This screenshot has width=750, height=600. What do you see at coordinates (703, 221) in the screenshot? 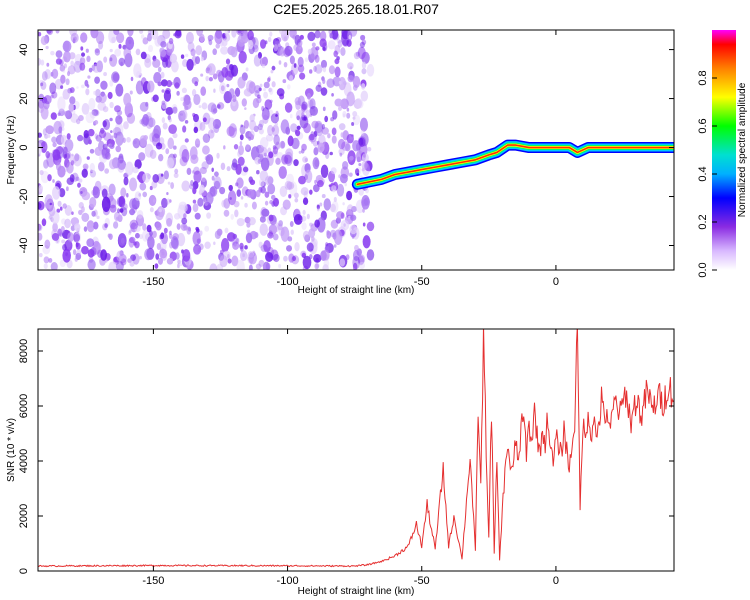
I see `colorbar-tick-label: 0.2` at bounding box center [703, 221].